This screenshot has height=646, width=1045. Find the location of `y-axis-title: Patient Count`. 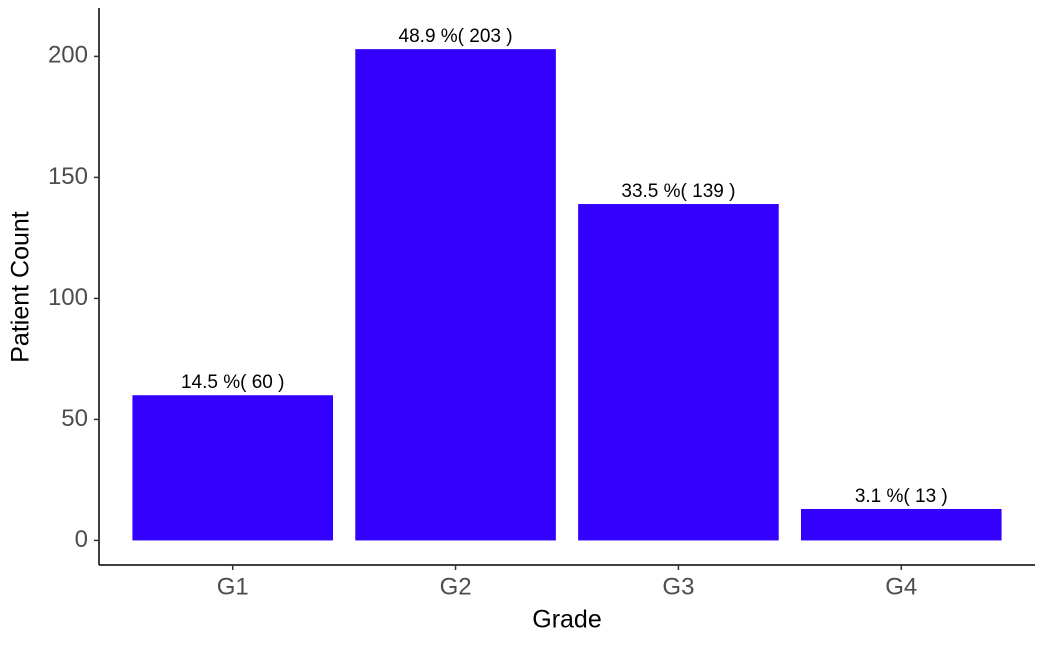

y-axis-title: Patient Count is located at coordinates (21, 287).